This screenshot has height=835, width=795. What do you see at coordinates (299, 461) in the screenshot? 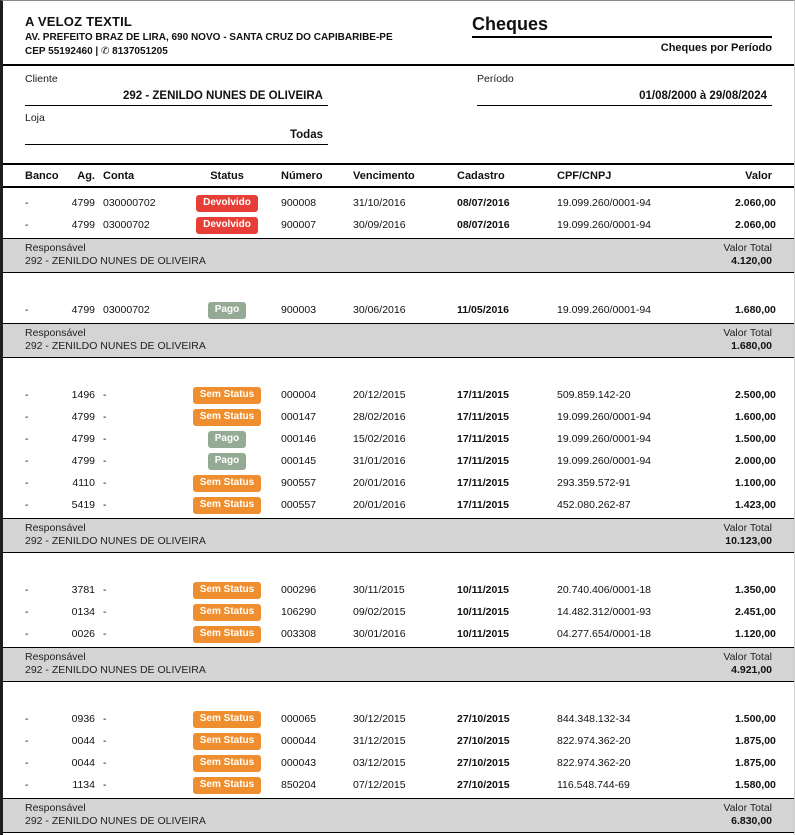
I see `cell-numero: 000145` at bounding box center [299, 461].